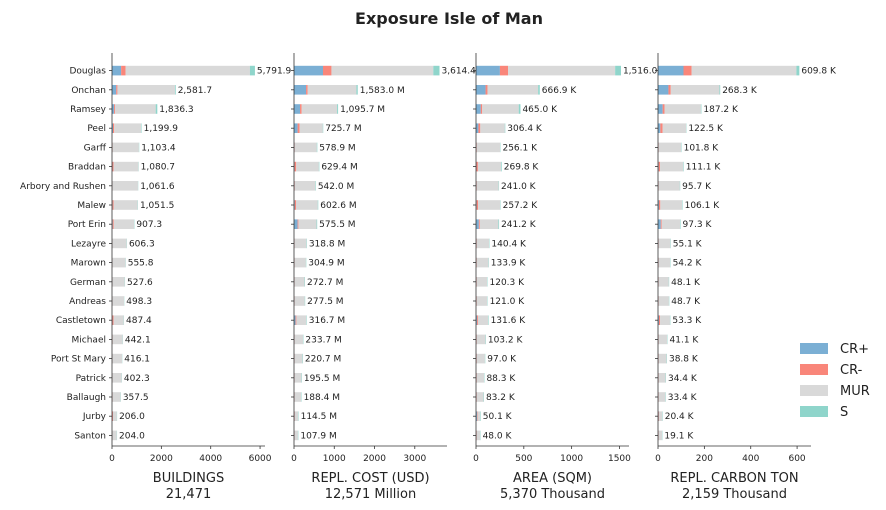 The image size is (886, 510). Describe the element at coordinates (81, 321) in the screenshot. I see `category-label: Castletown` at that location.